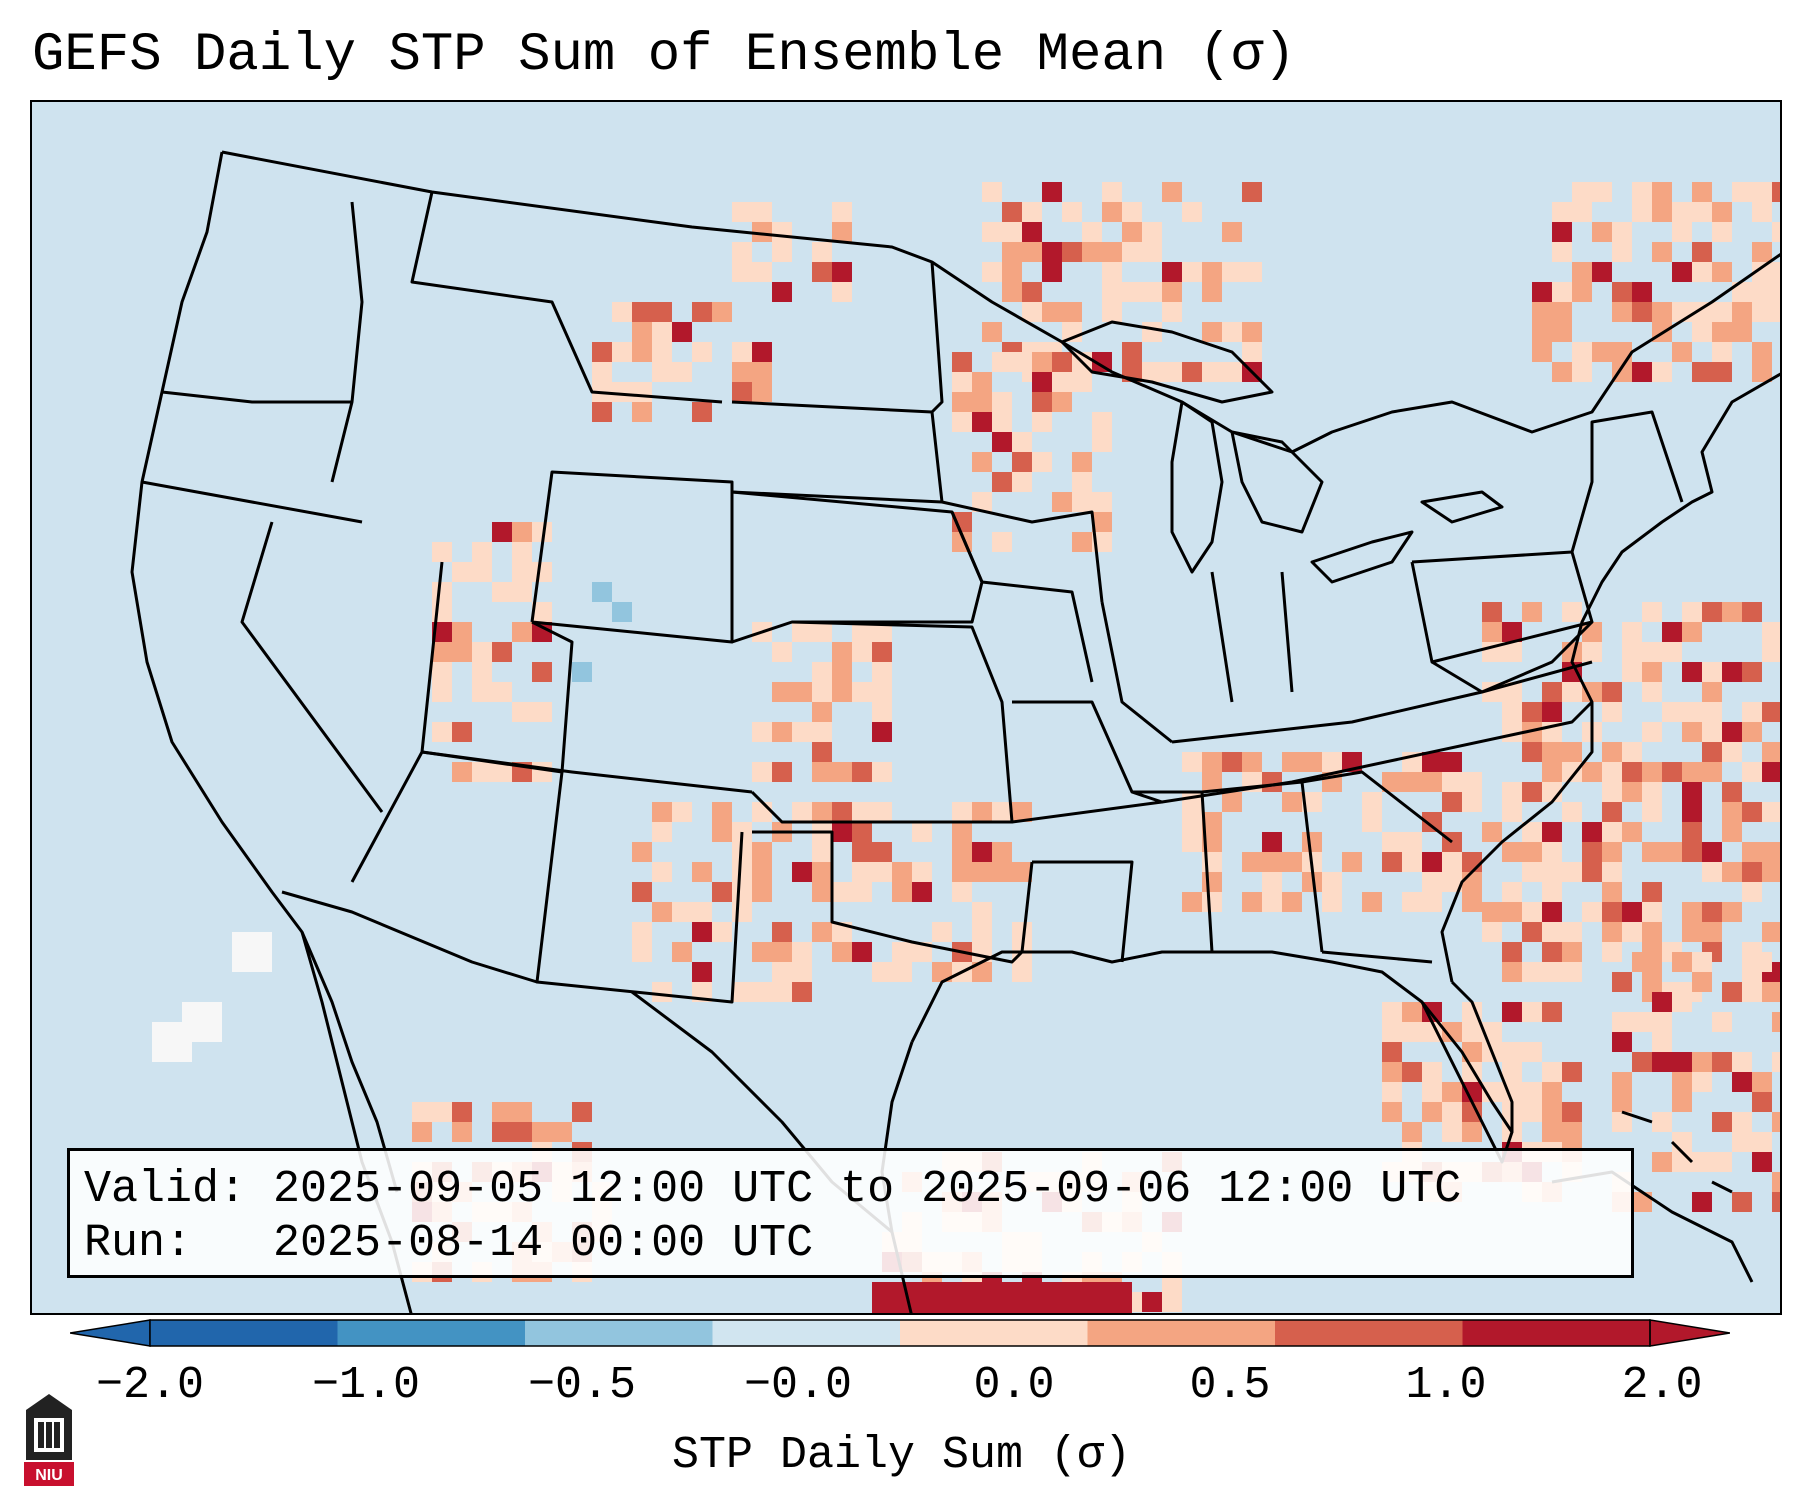 The width and height of the screenshot is (1803, 1506). I want to click on state-line-mt-wy, so click(566, 297).